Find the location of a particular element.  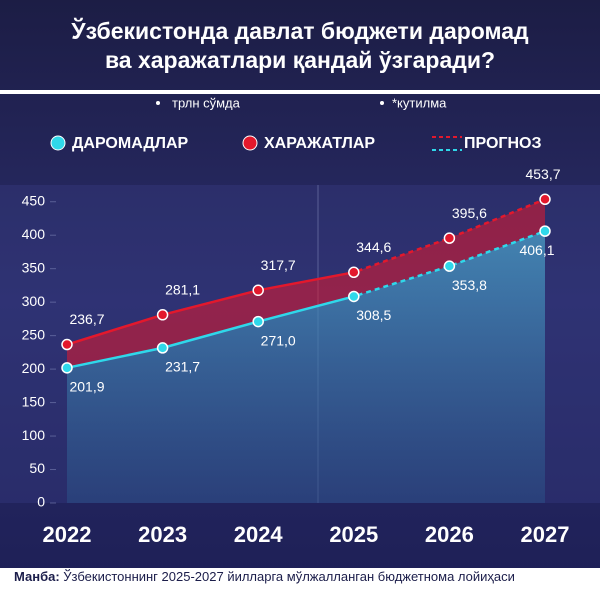

value-label: 353,8 is located at coordinates (469, 285).